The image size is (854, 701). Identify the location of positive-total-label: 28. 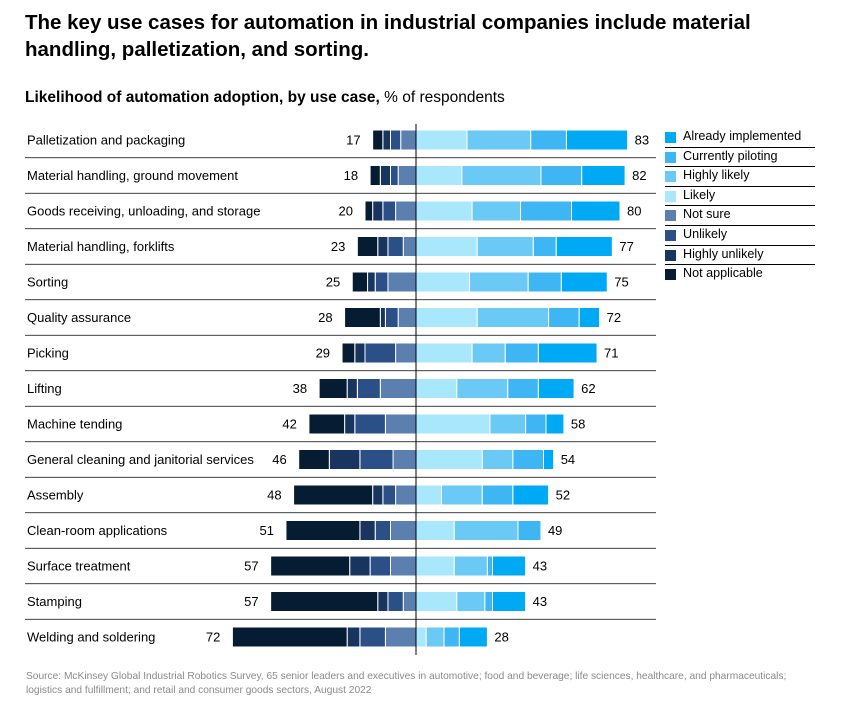
(501, 637).